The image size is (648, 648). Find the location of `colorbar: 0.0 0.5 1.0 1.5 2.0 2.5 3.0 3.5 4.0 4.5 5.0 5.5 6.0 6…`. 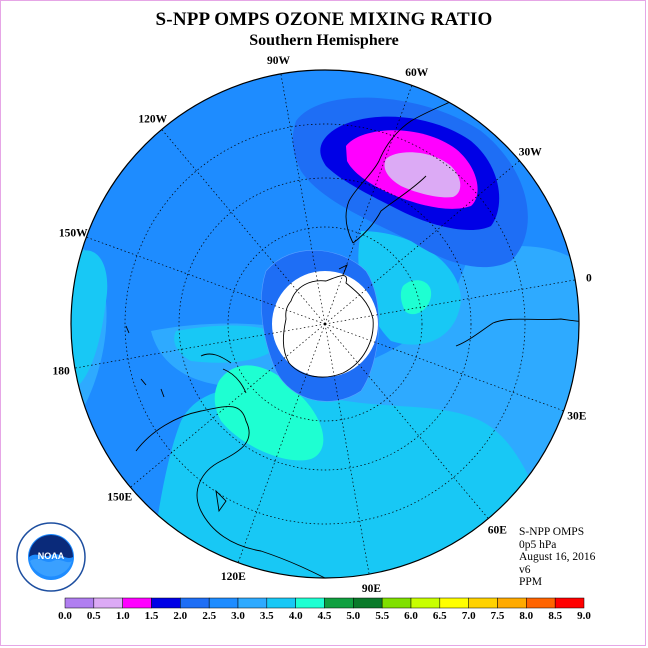

colorbar: 0.0 0.5 1.0 1.5 2.0 2.5 3.0 3.5 4.0 4.5 5.0 5.5 6.0 6… is located at coordinates (324, 609).